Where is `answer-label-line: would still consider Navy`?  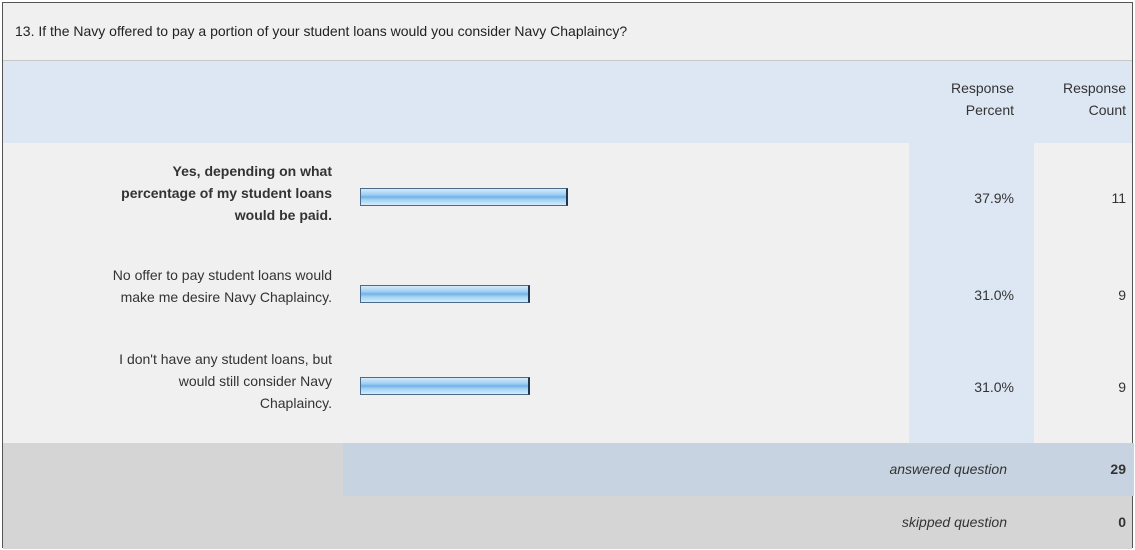
answer-label-line: would still consider Navy is located at coordinates (255, 381).